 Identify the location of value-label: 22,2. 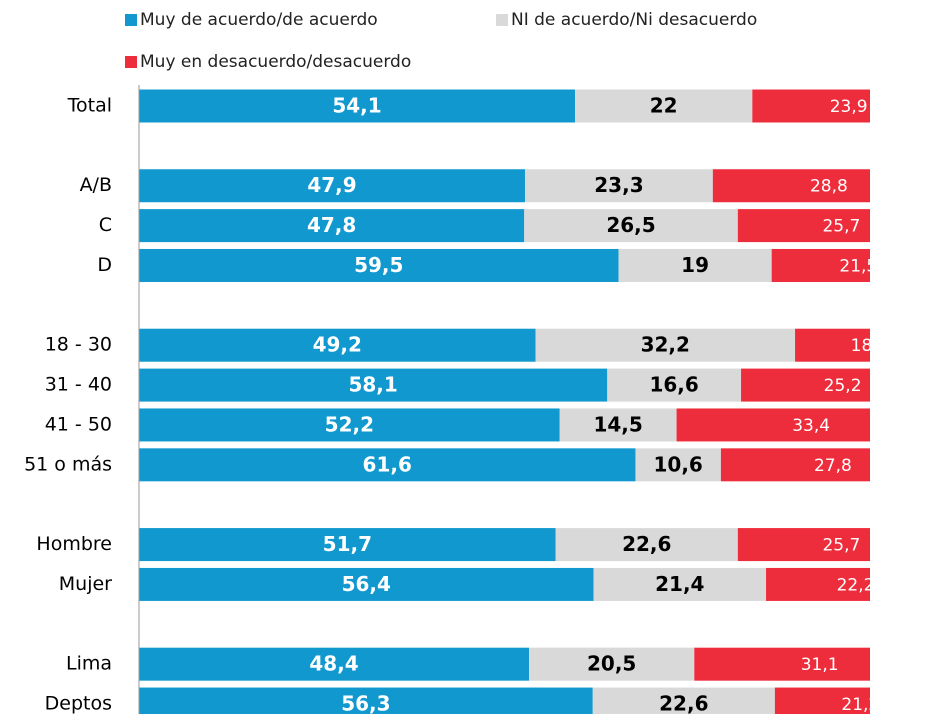
(856, 585).